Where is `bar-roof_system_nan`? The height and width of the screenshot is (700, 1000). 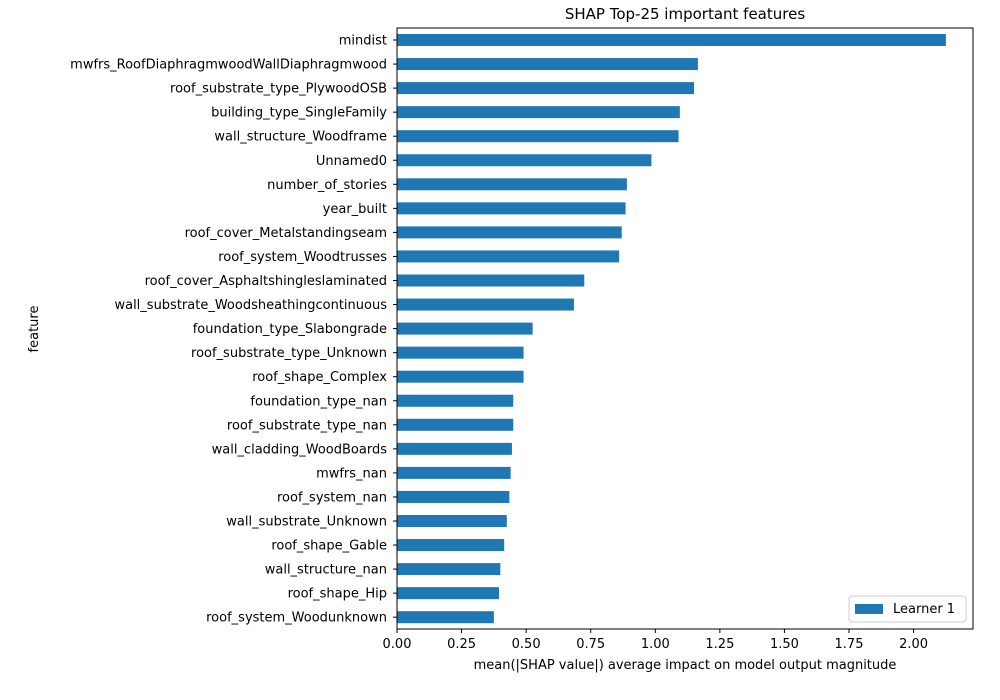
bar-roof_system_nan is located at coordinates (453, 496).